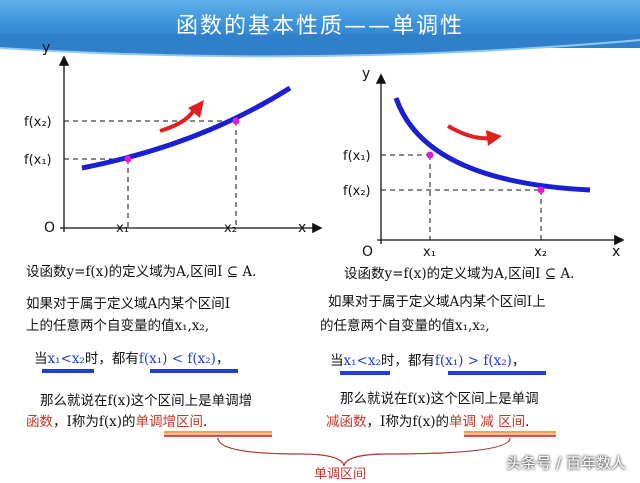 Image resolution: width=640 pixels, height=483 pixels. Describe the element at coordinates (566, 463) in the screenshot. I see `watermark: 头条号 / 百年数人` at that location.